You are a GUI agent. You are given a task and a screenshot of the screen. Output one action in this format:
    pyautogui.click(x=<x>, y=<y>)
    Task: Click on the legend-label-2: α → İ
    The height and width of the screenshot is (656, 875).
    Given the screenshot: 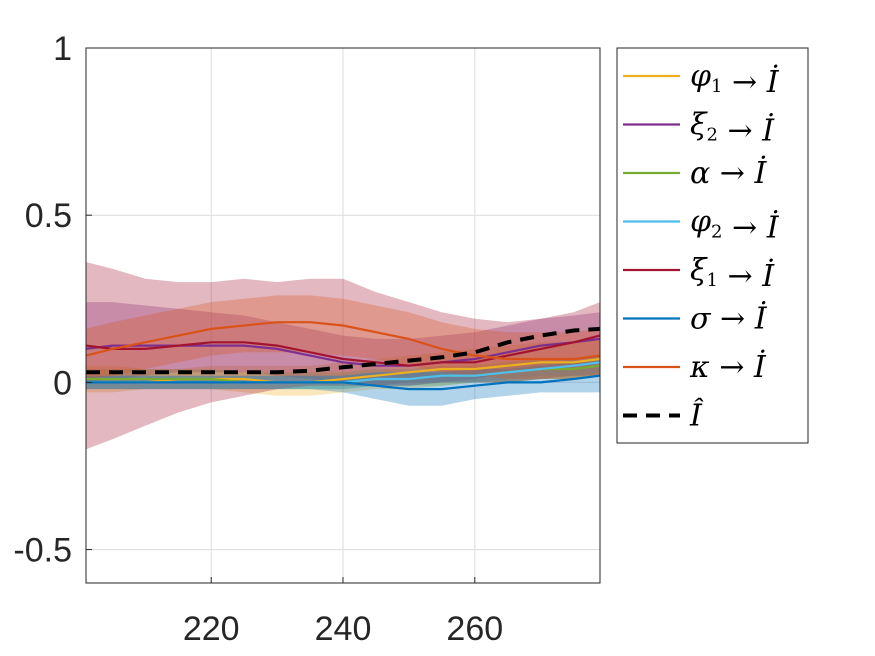 What is the action you would take?
    pyautogui.click(x=728, y=173)
    